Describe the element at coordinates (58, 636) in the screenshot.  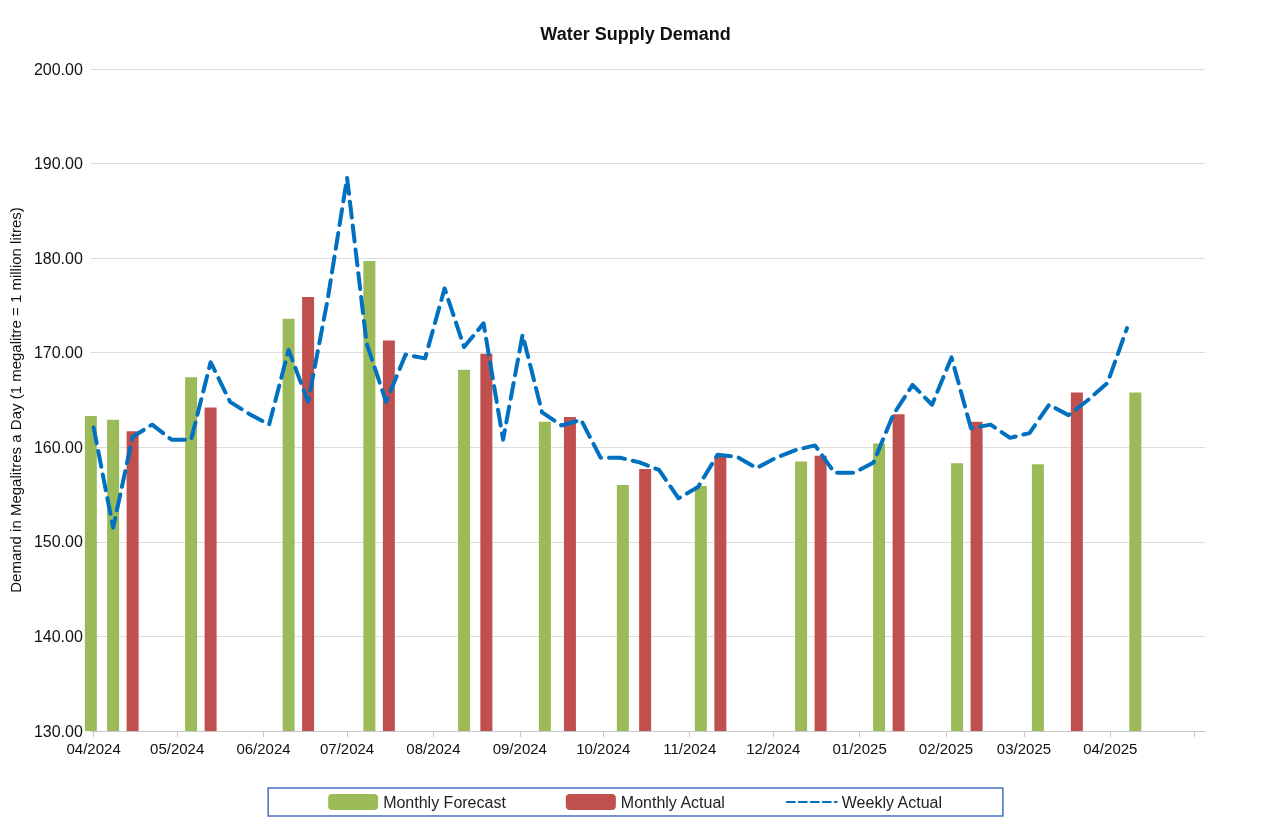
I see `y-tick-label: 140.00` at that location.